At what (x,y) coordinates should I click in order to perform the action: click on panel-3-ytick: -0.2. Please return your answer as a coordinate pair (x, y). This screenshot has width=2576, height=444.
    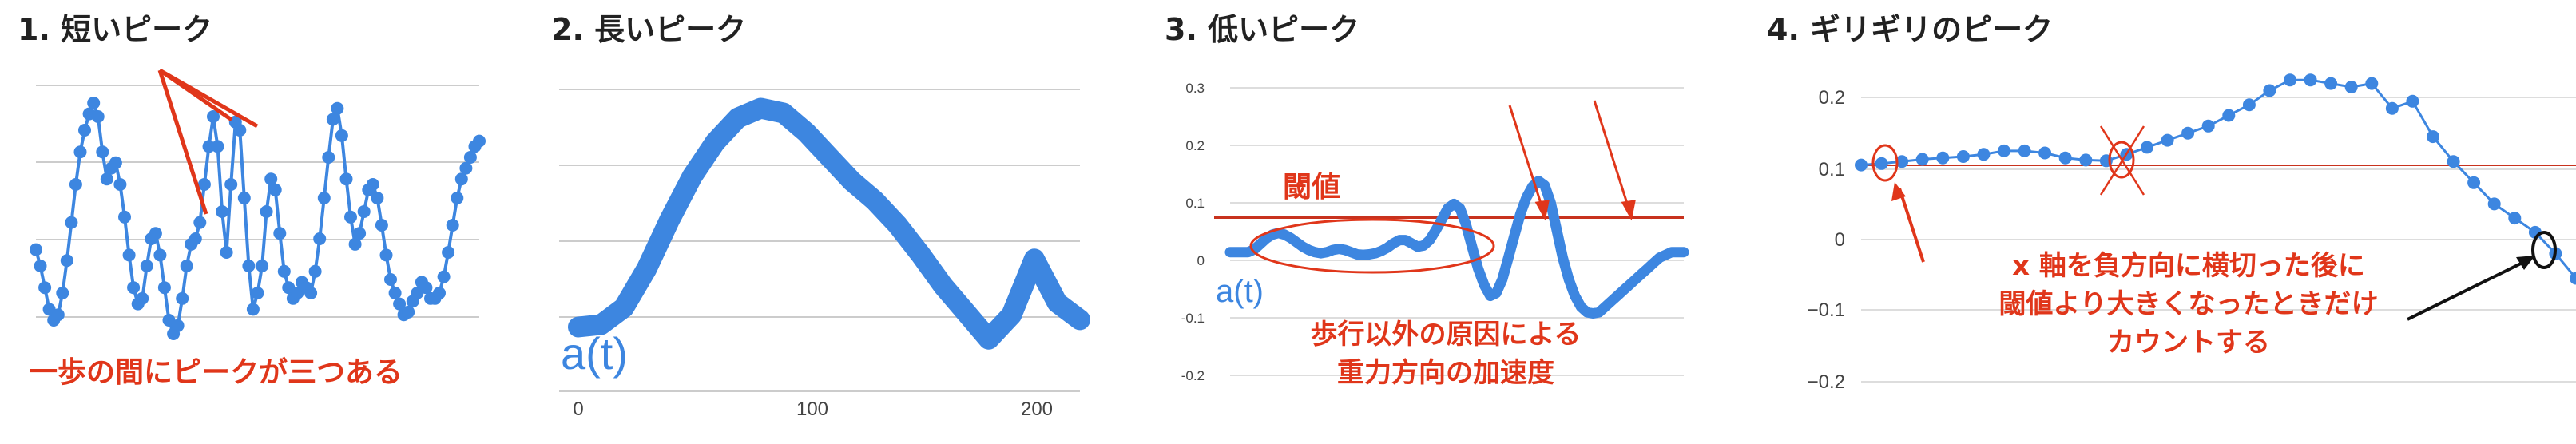
    Looking at the image, I should click on (1193, 376).